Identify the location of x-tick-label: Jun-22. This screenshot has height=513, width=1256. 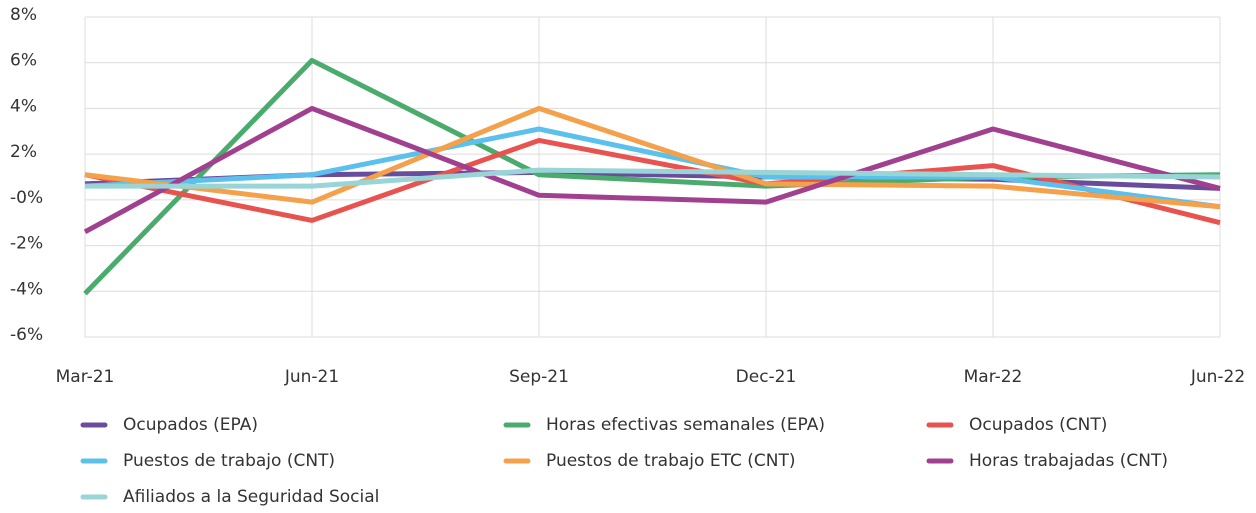
(1217, 377).